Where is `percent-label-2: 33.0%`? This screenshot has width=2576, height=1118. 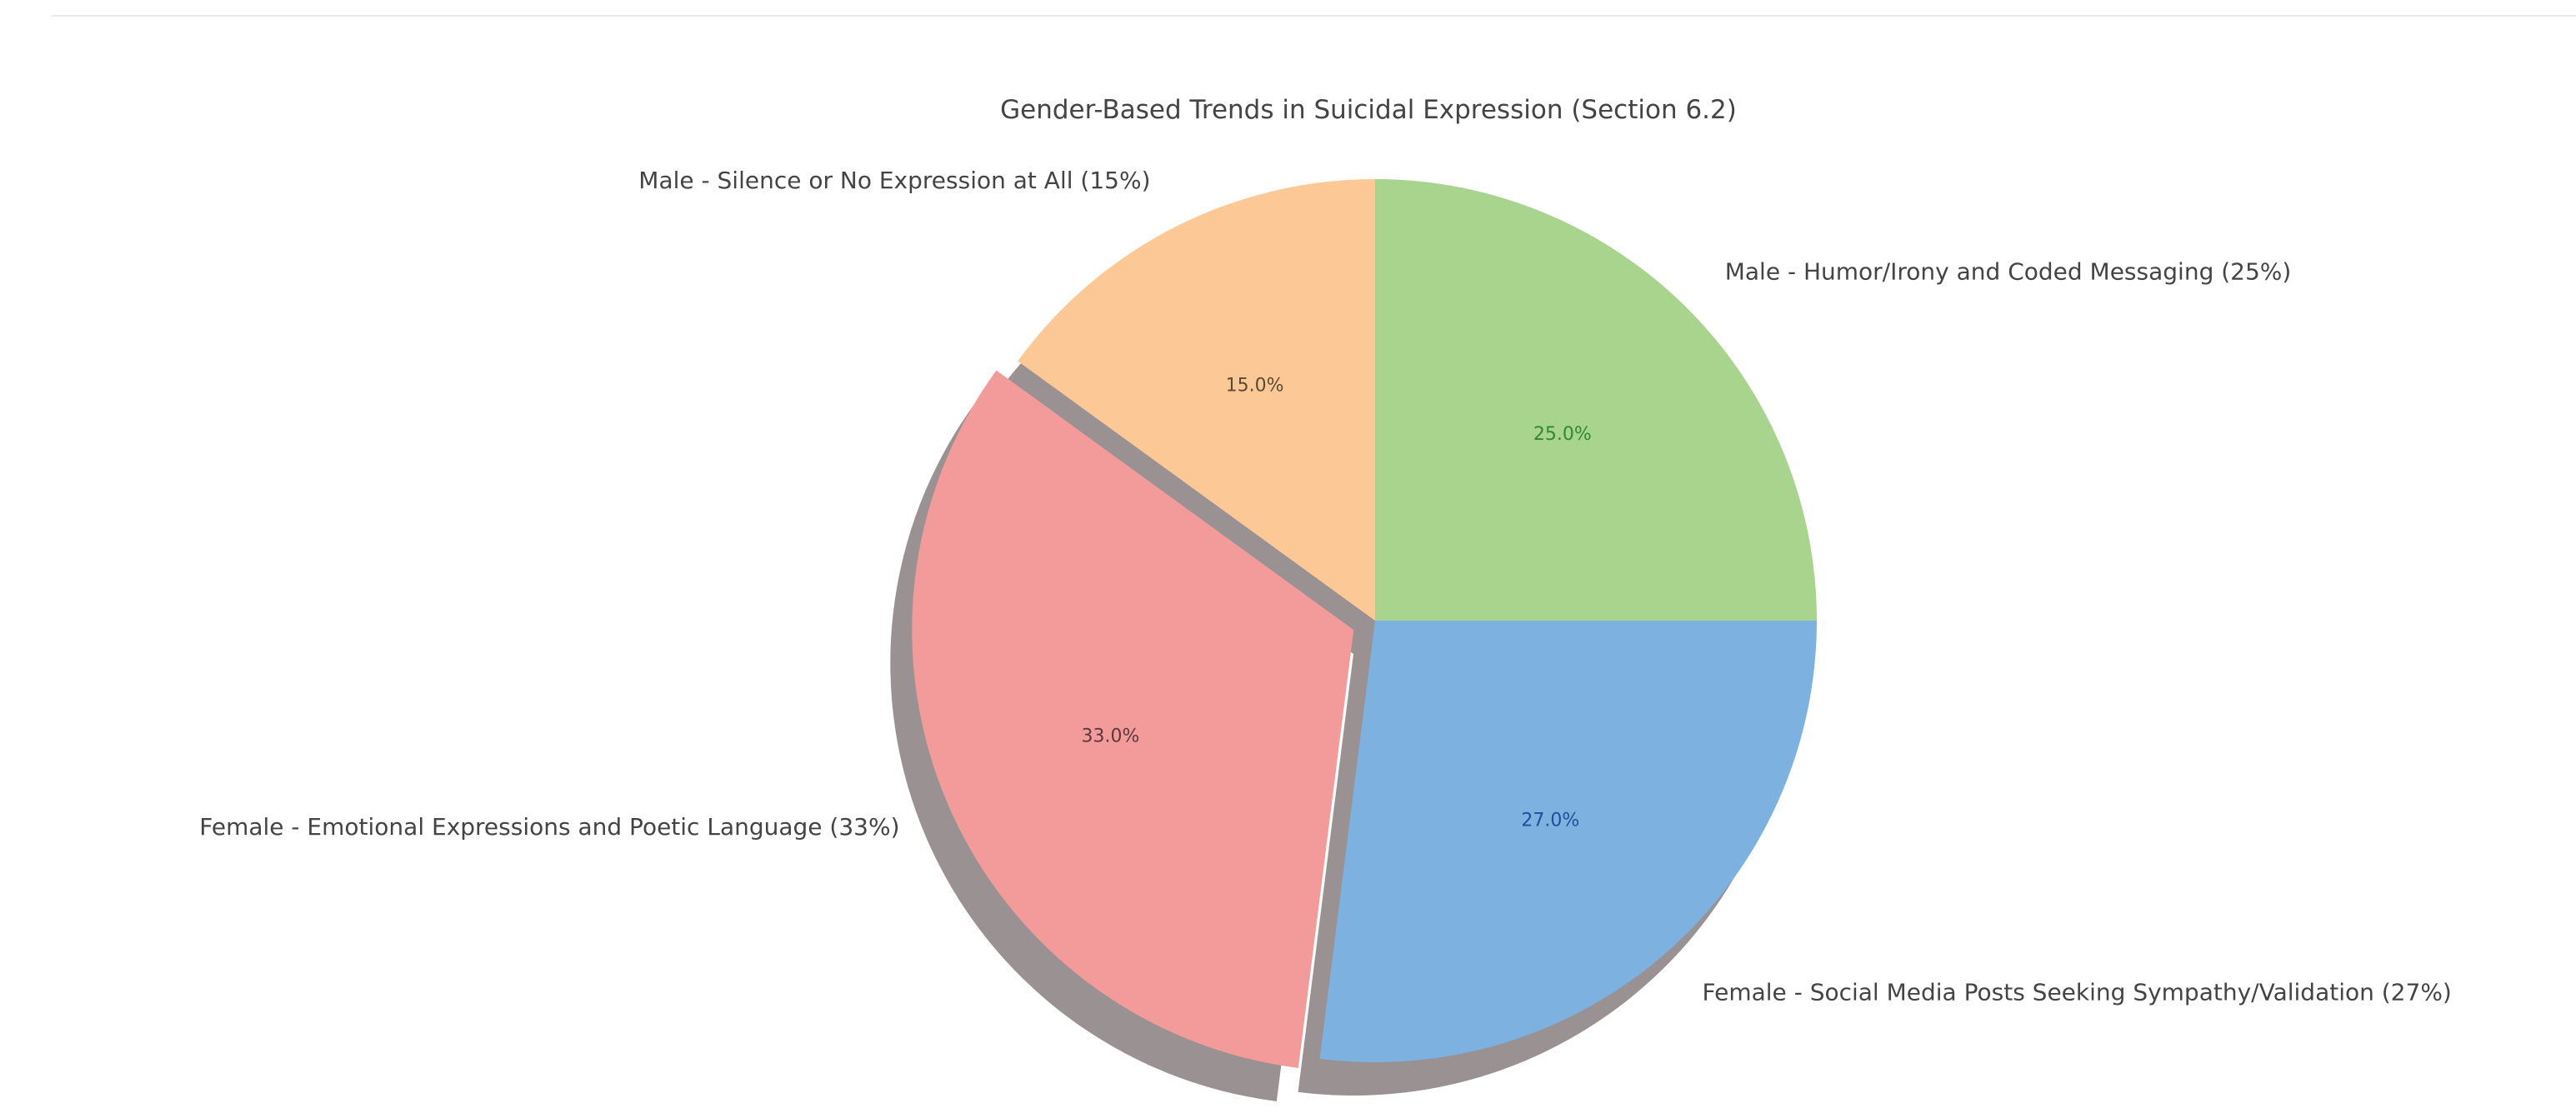
percent-label-2: 33.0% is located at coordinates (1111, 736).